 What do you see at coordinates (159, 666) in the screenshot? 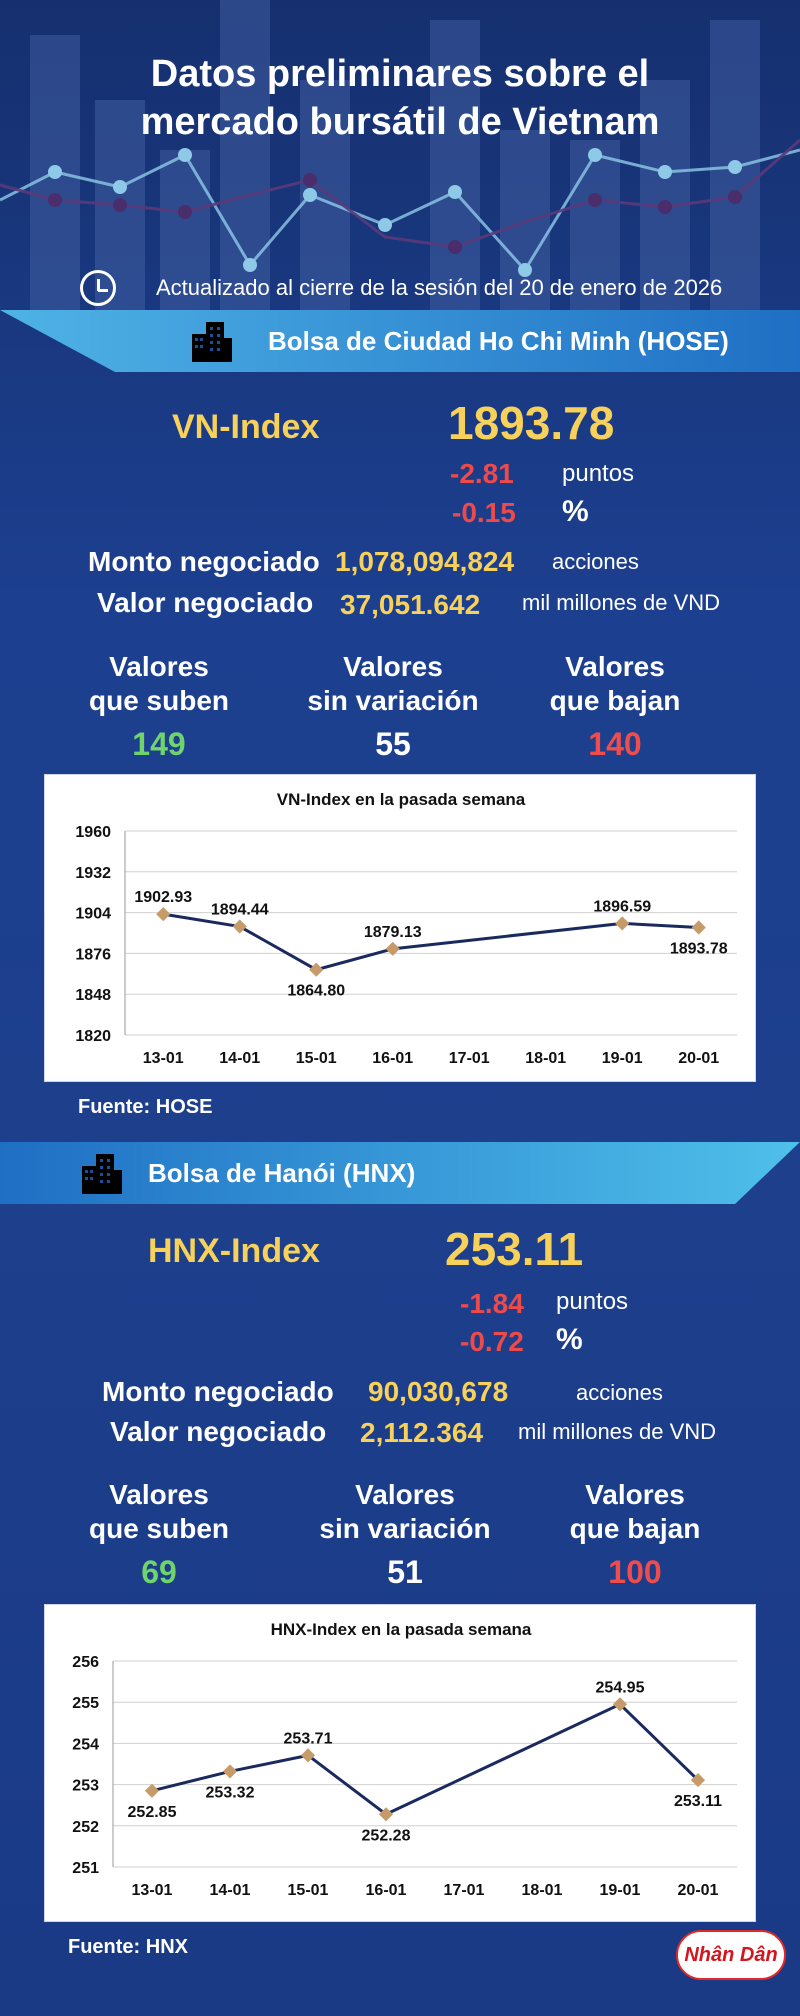
I see `hose-up-label-1: Valores` at bounding box center [159, 666].